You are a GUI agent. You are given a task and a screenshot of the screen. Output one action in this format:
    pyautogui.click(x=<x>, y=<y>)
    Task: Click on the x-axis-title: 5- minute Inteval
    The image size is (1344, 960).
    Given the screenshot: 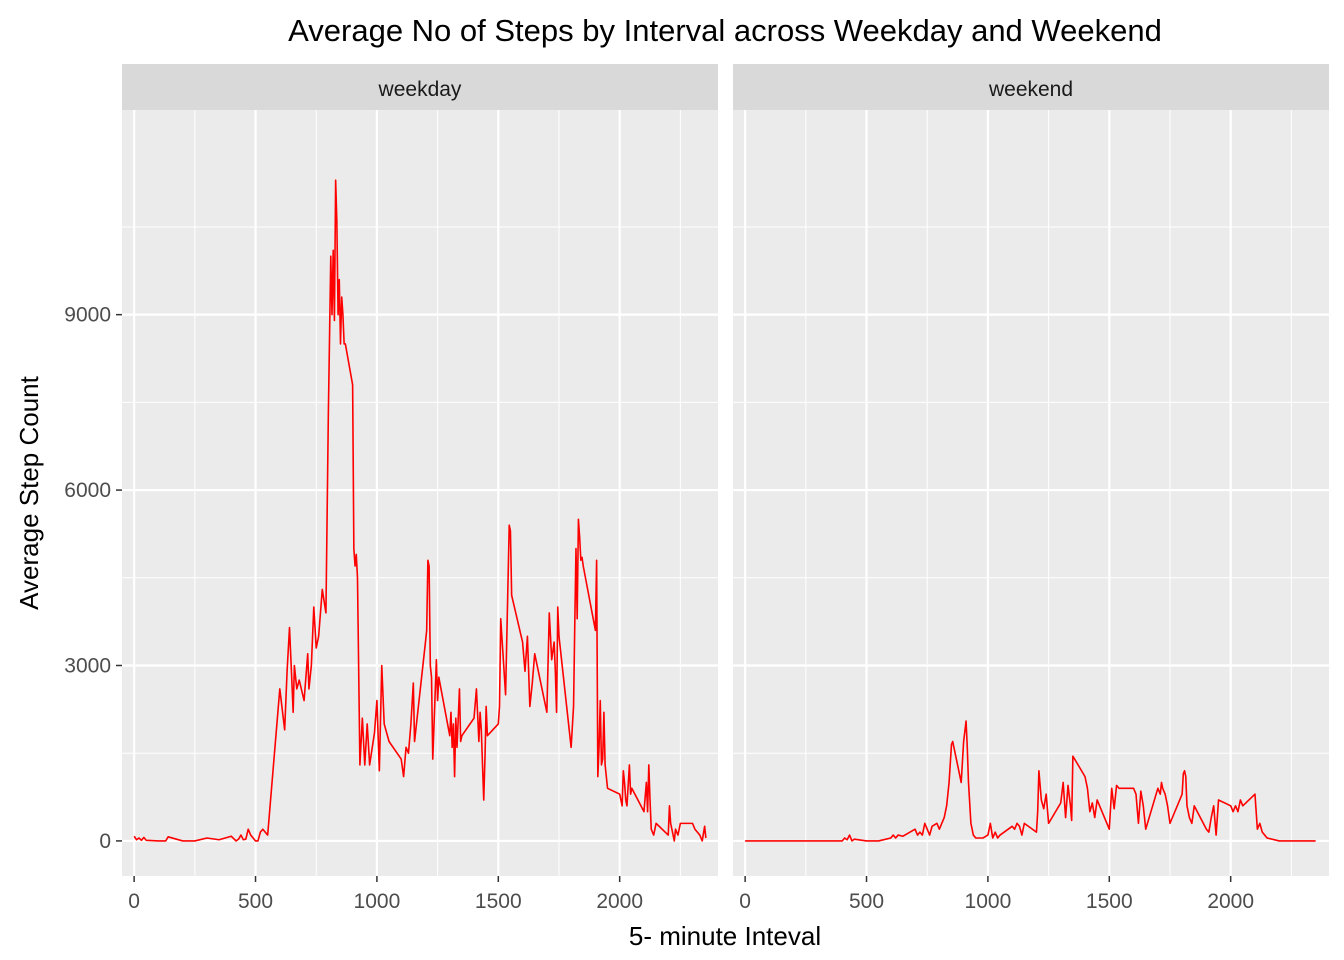 What is the action you would take?
    pyautogui.click(x=725, y=936)
    